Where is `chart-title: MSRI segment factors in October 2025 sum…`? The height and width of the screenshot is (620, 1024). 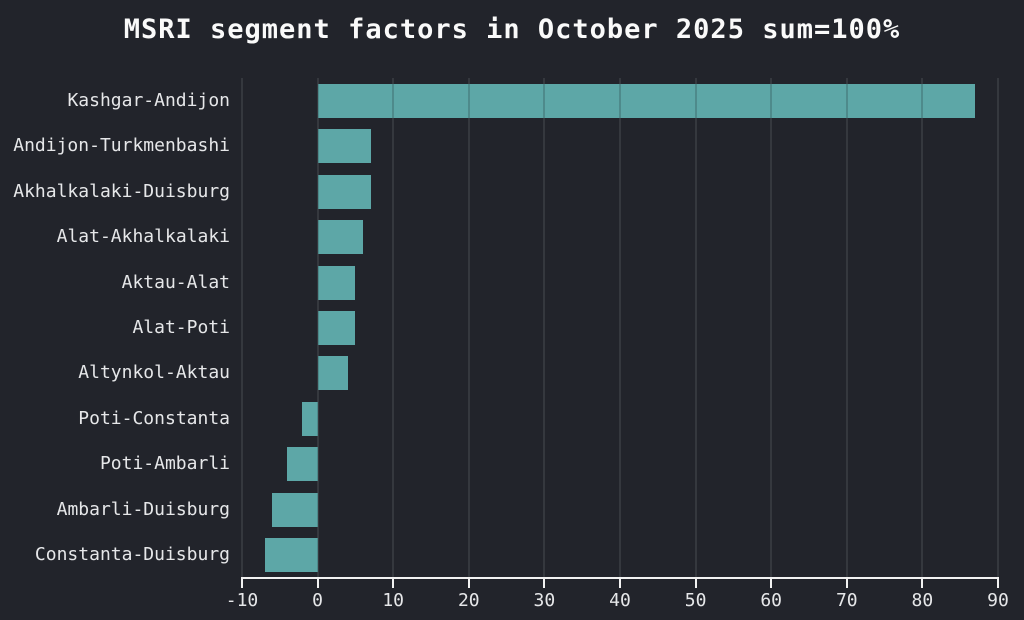
chart-title: MSRI segment factors in October 2025 sum… is located at coordinates (512, 29).